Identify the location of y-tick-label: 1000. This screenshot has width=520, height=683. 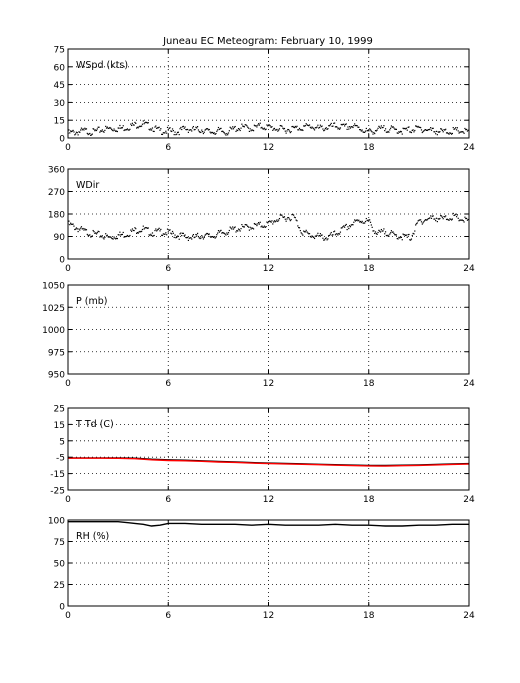
(53, 331).